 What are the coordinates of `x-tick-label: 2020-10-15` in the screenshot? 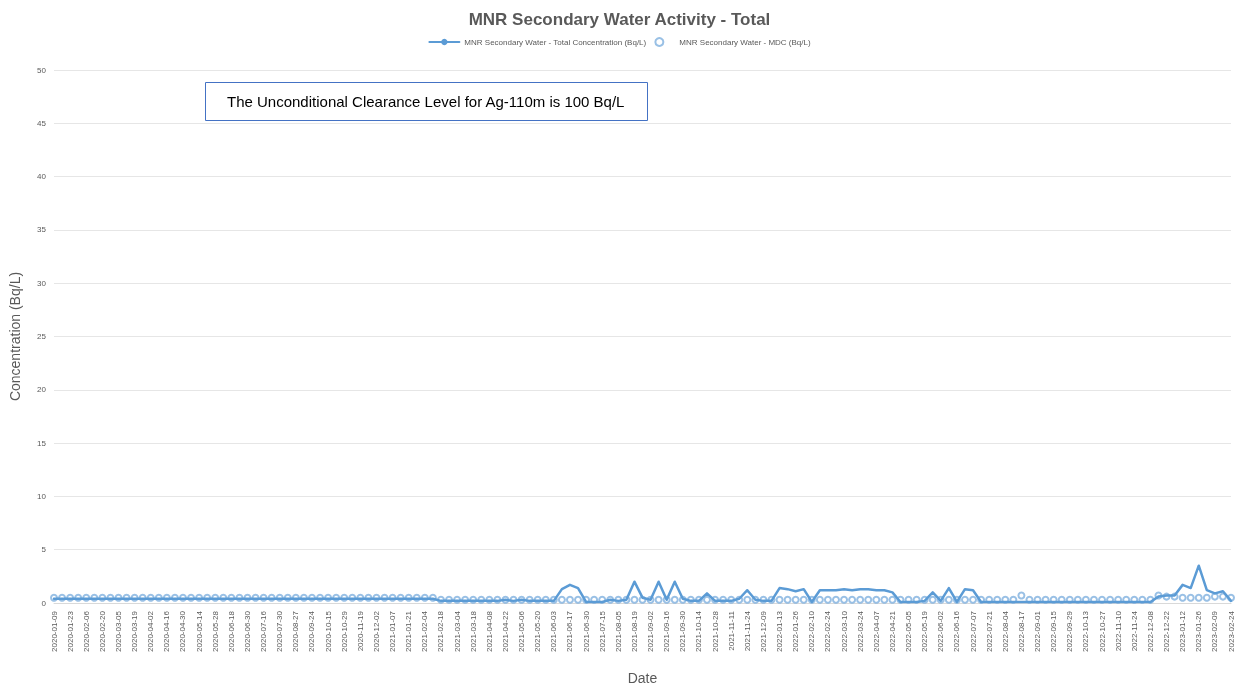 It's located at (328, 631).